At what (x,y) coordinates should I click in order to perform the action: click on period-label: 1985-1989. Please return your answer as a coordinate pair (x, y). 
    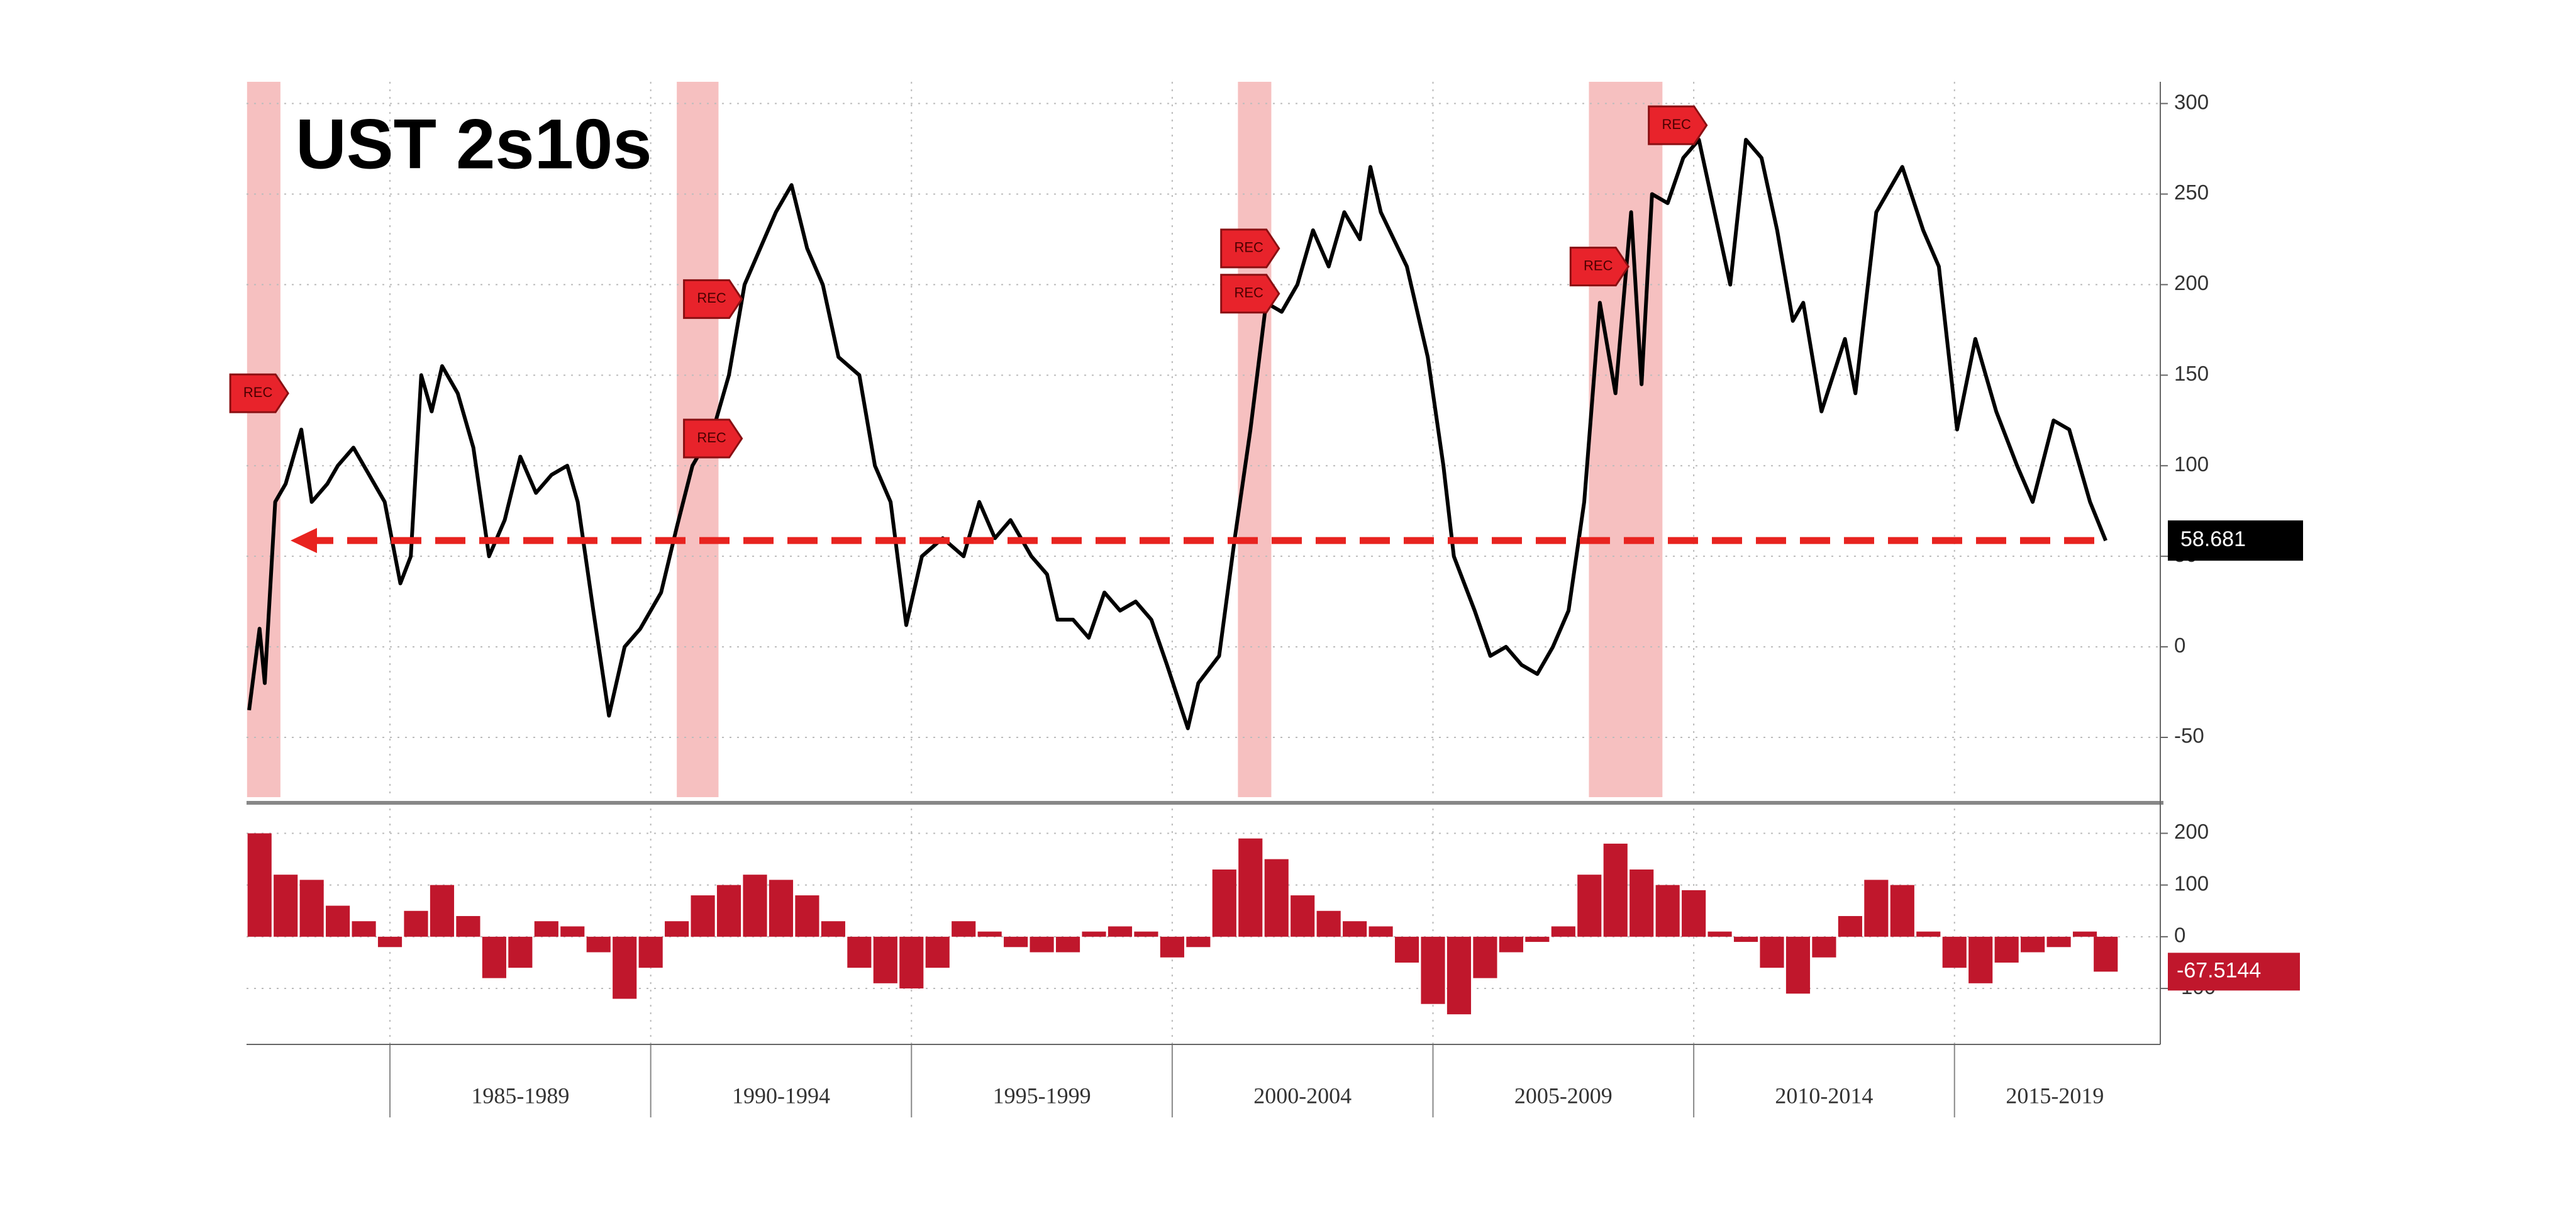
    Looking at the image, I should click on (520, 1095).